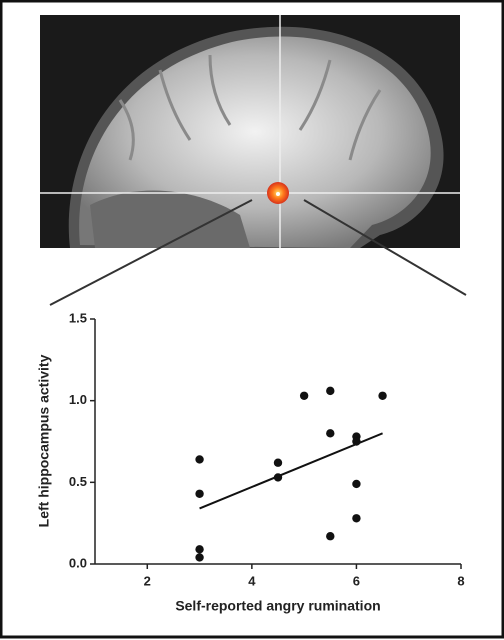 This screenshot has width=504, height=640. Describe the element at coordinates (78, 317) in the screenshot. I see `y-tick-label: 1.5` at that location.